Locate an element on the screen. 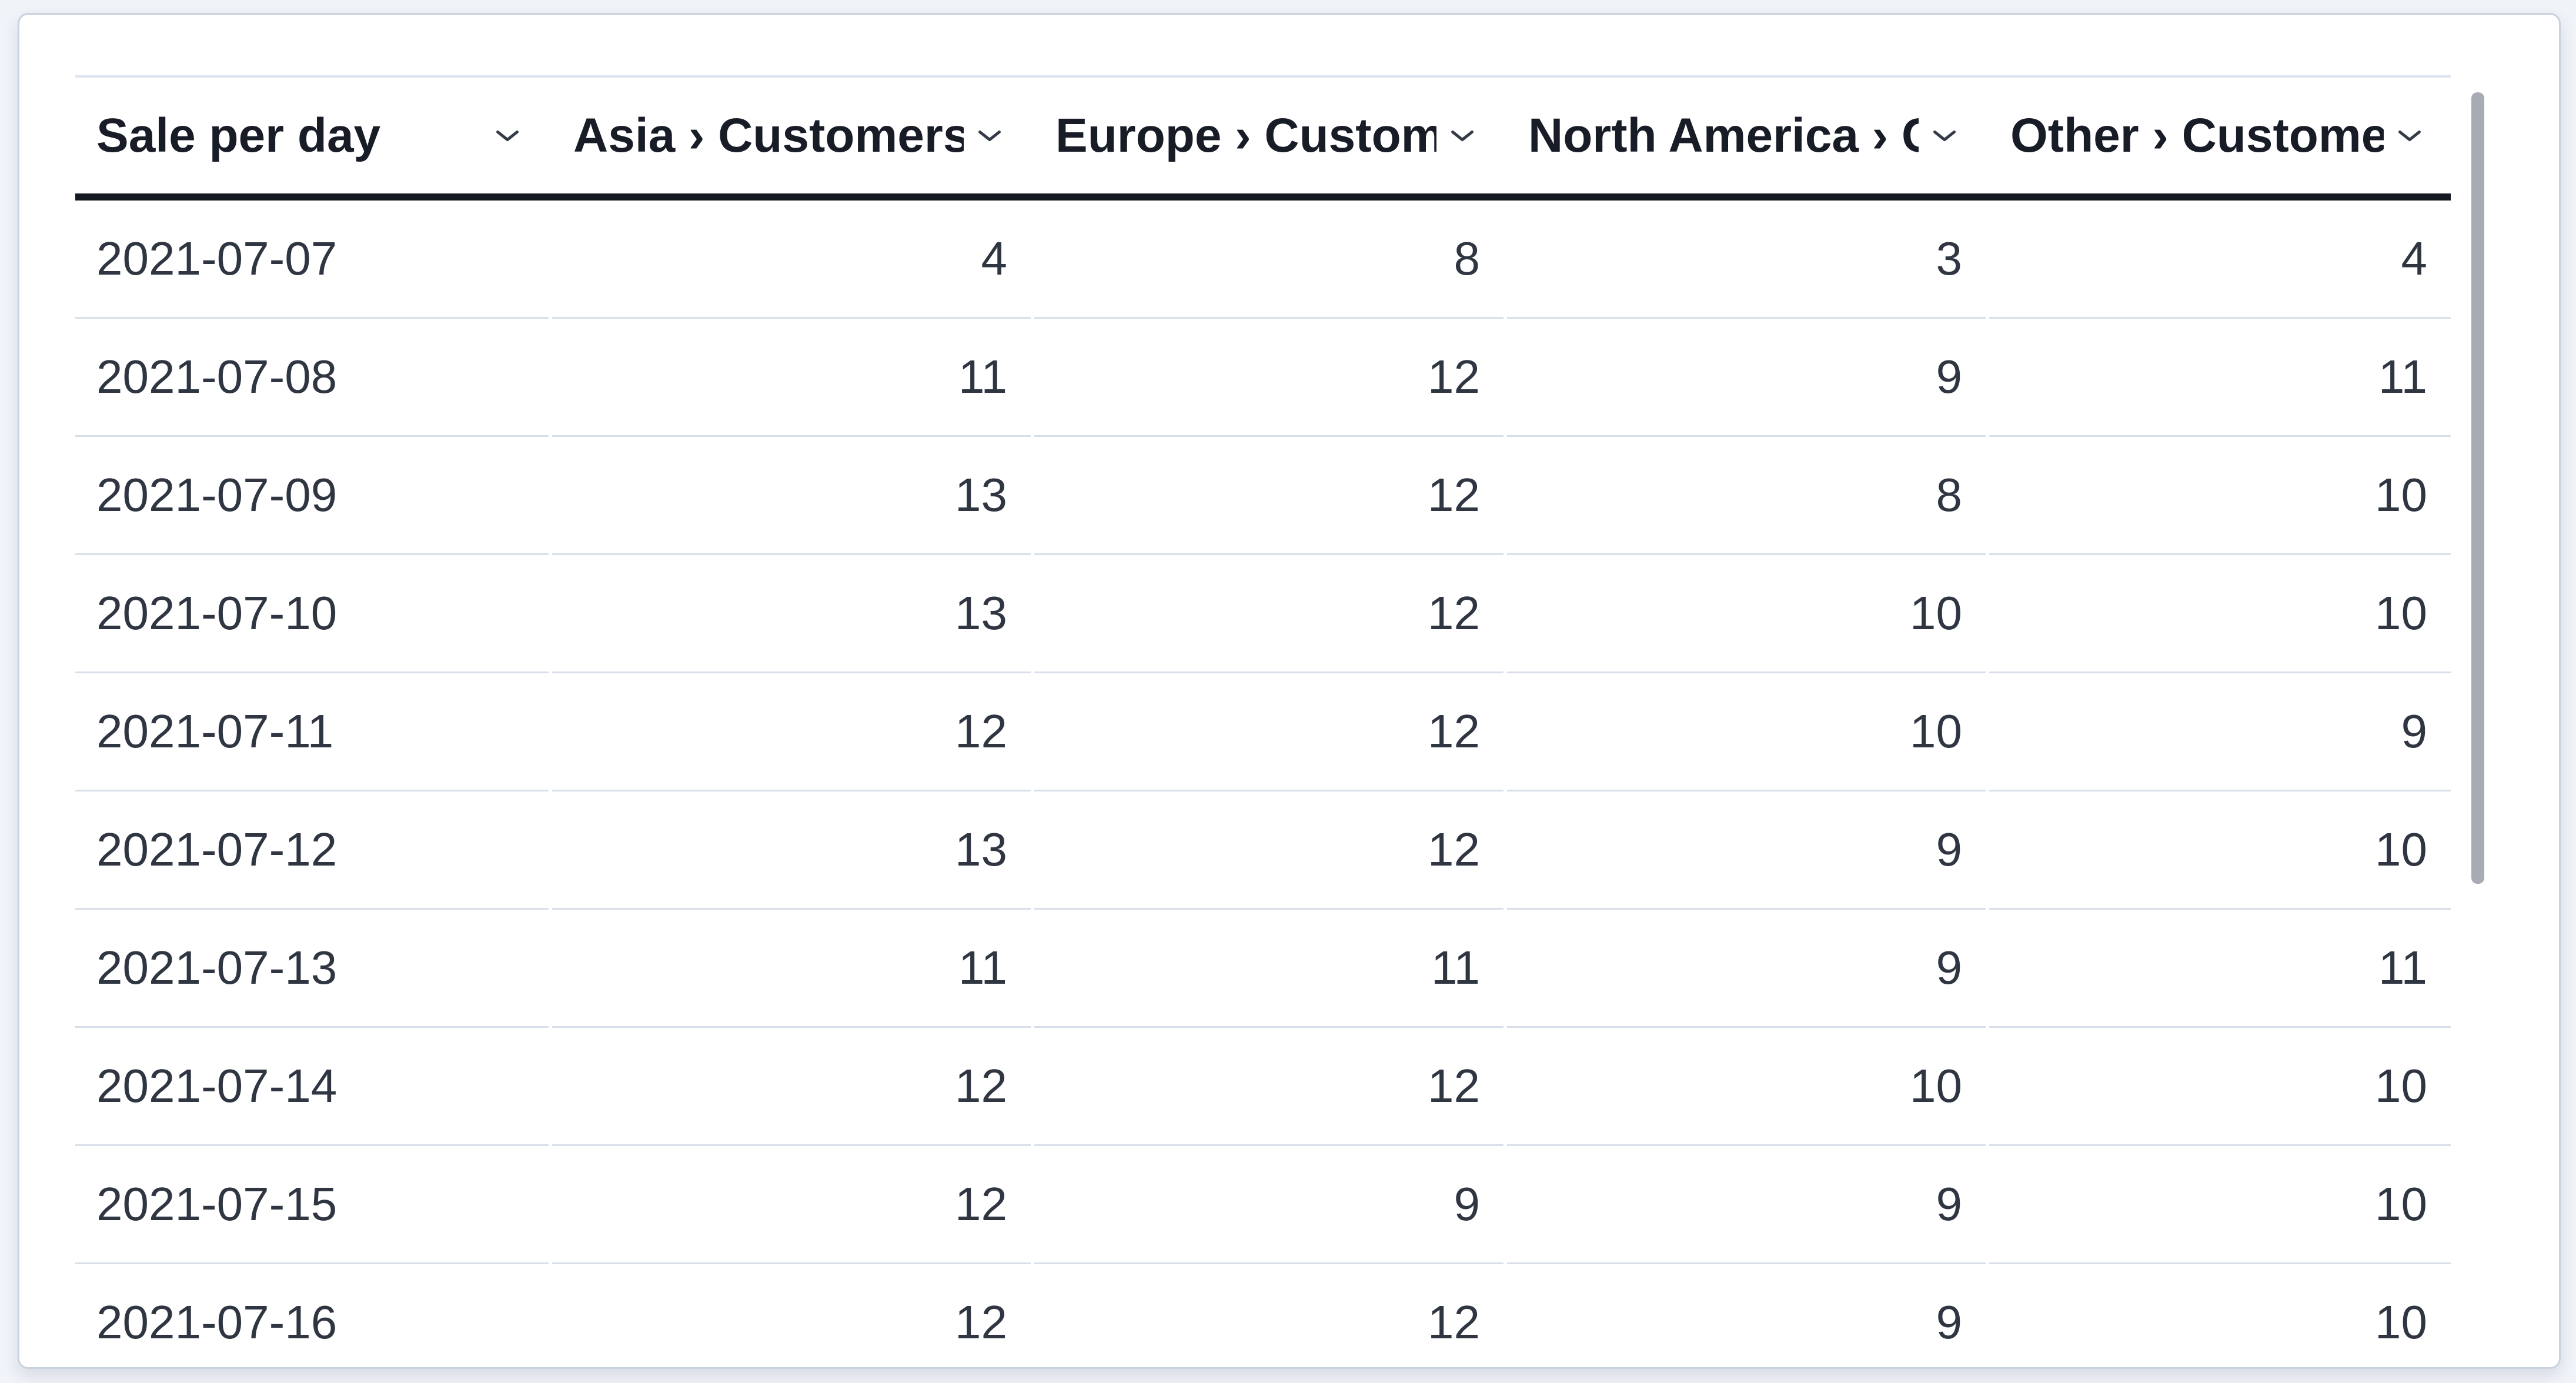 This screenshot has width=2576, height=1383. column-header-asia-customers: Asia › Customers is located at coordinates (791, 135).